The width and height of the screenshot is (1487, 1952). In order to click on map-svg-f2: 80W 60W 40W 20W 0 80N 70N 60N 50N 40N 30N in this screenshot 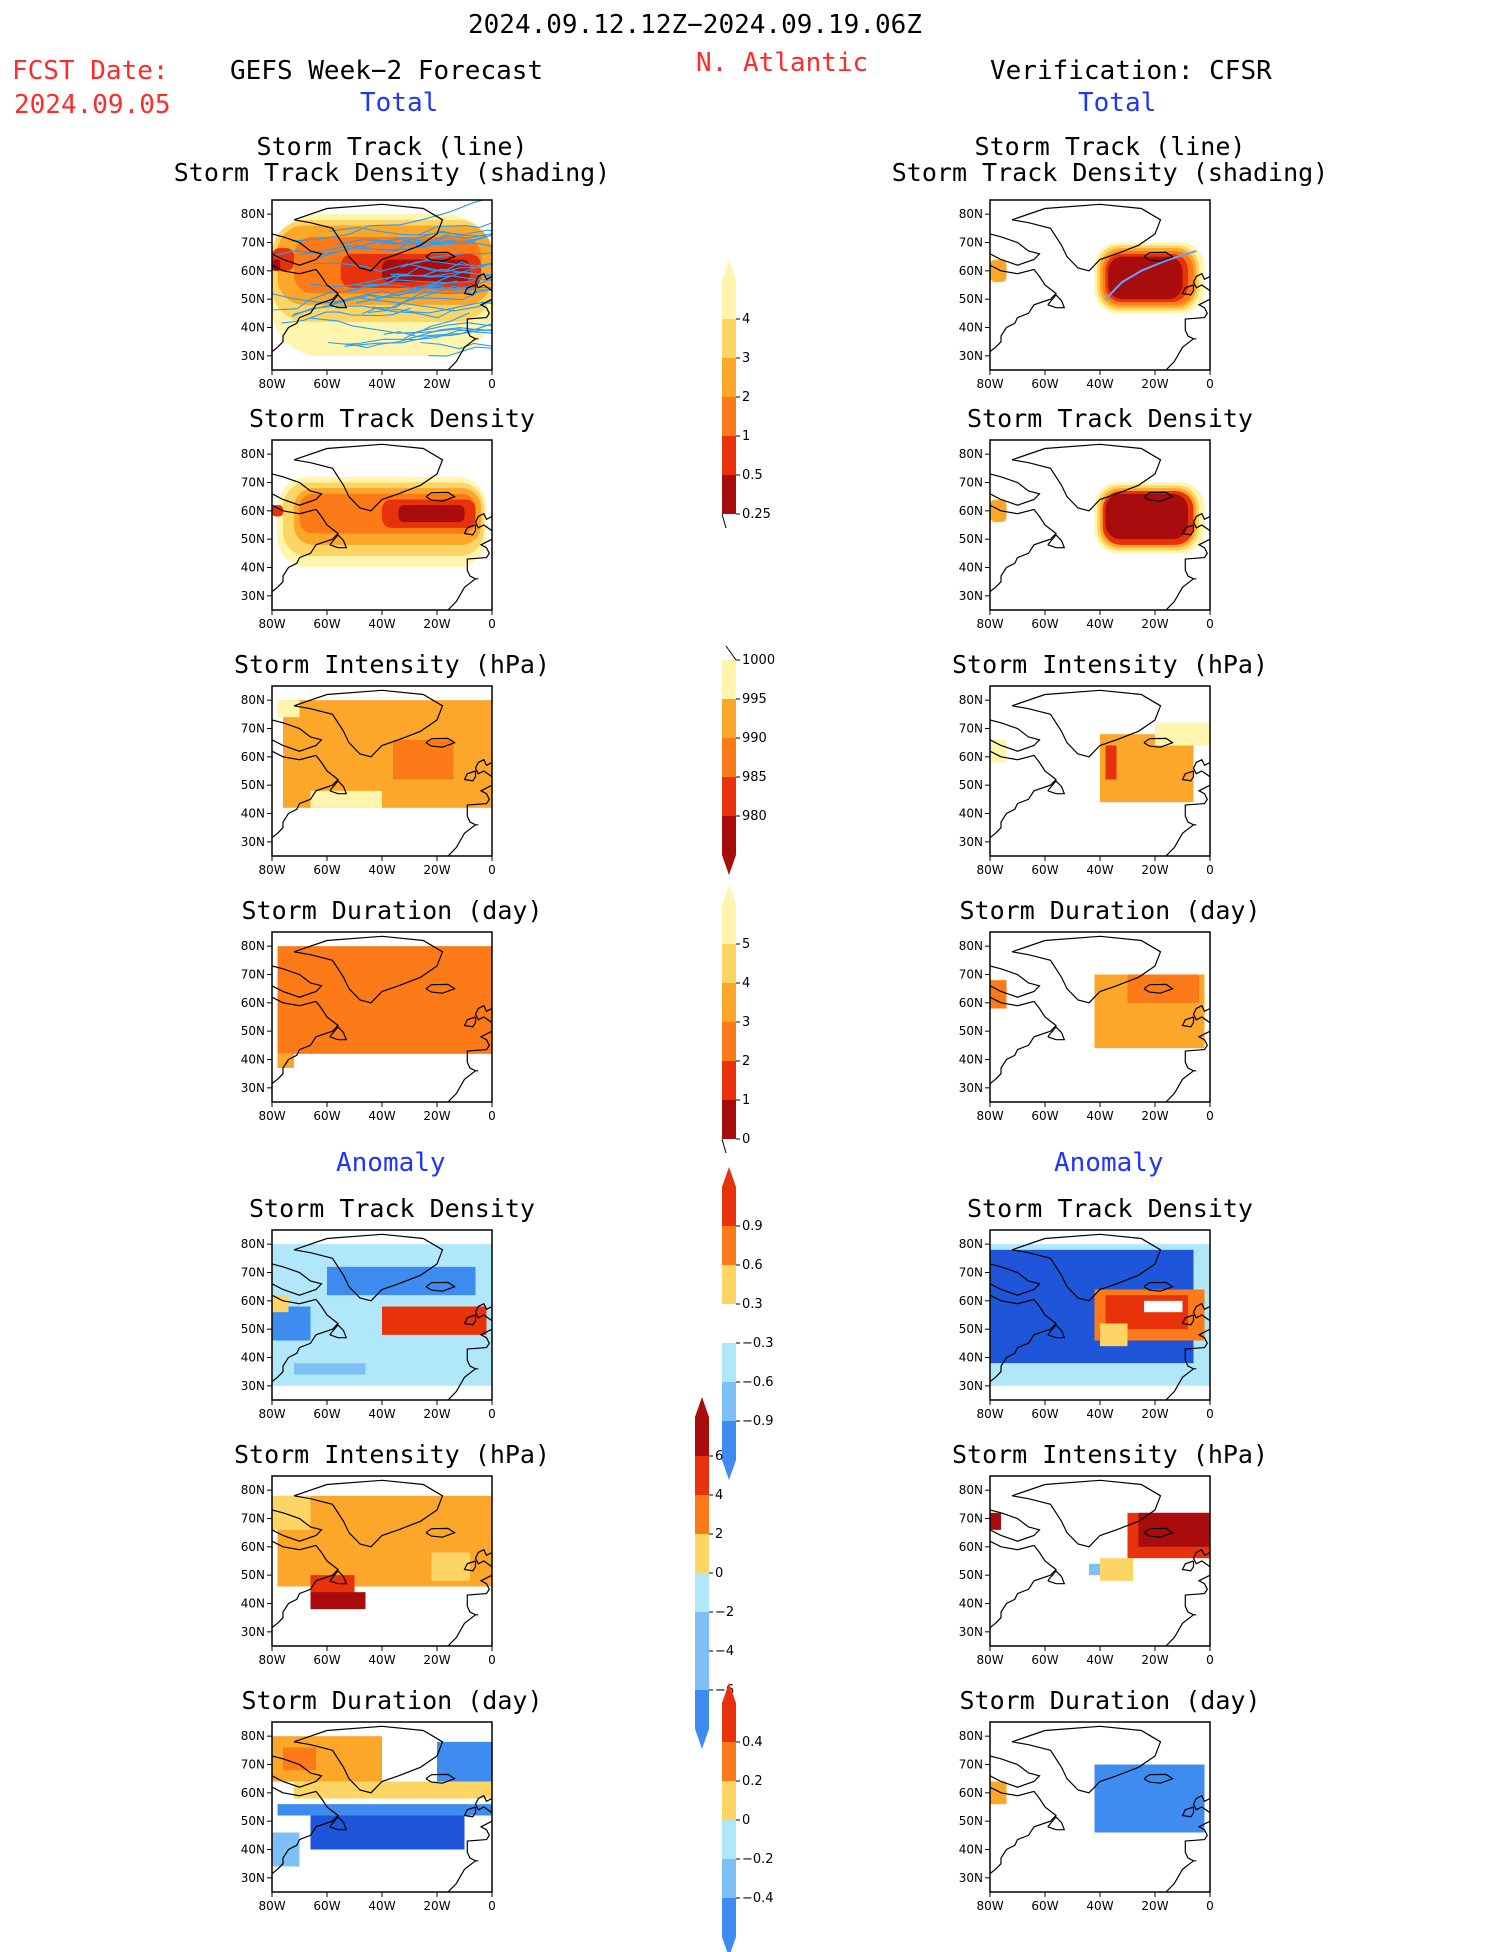, I will do `click(368, 535)`.